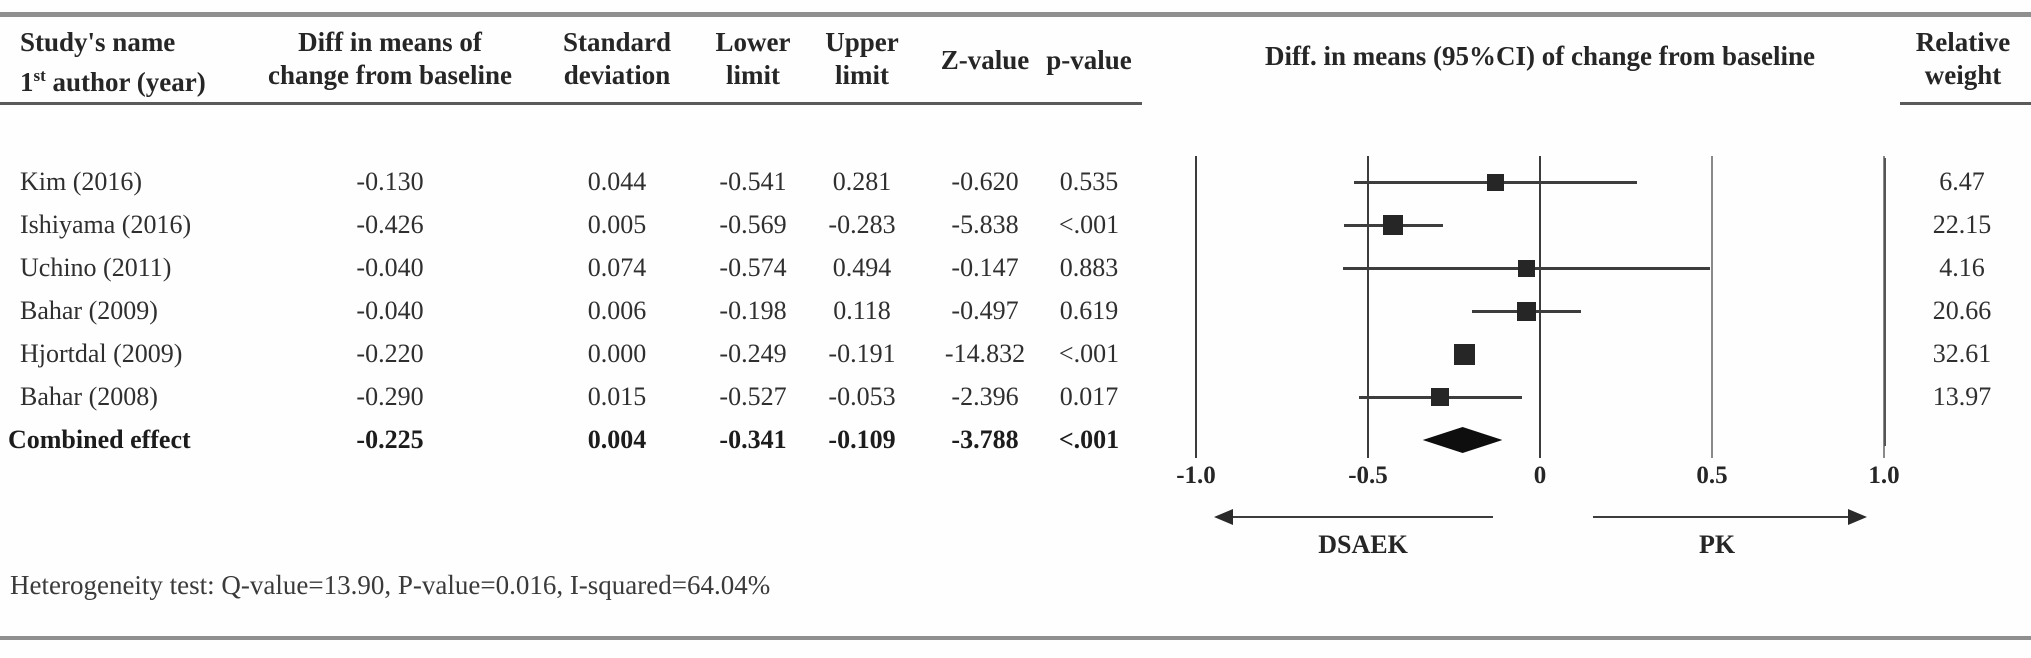 The image size is (2031, 658). What do you see at coordinates (98, 42) in the screenshot?
I see `column-header-study-line1: Study's name` at bounding box center [98, 42].